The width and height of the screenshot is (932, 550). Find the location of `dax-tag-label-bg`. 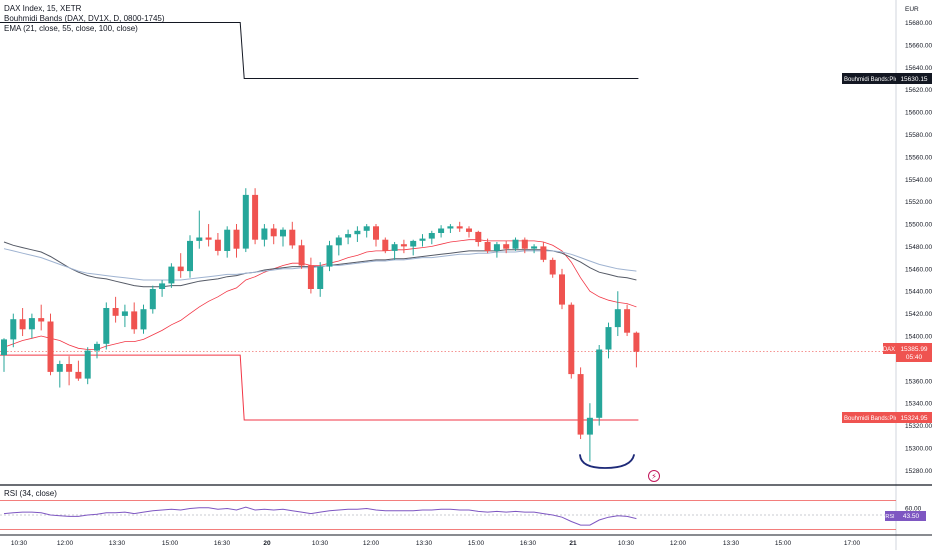

dax-tag-label-bg is located at coordinates (889, 348).